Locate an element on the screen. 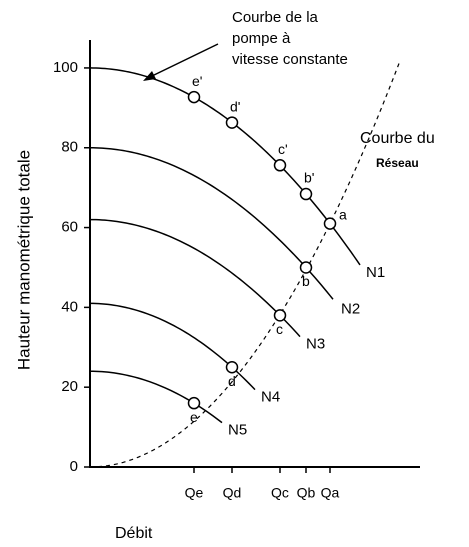  point-label: c is located at coordinates (279, 329).